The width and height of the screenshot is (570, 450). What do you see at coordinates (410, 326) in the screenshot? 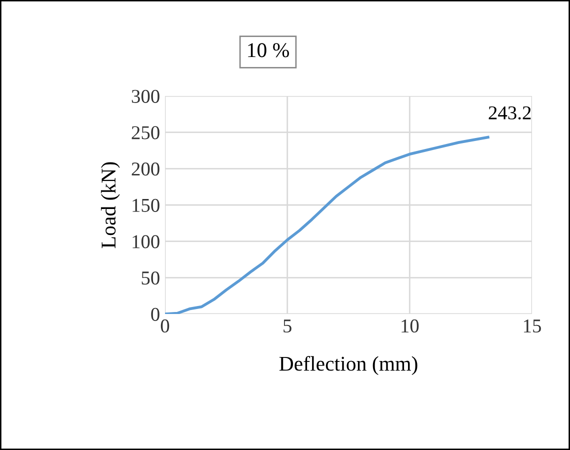
I see `x-tick-label: 10` at bounding box center [410, 326].